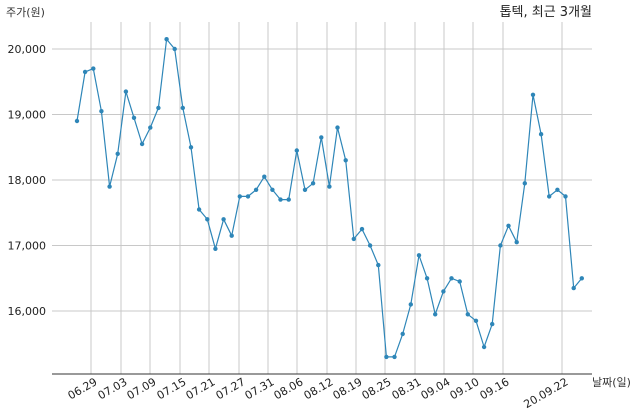 The height and width of the screenshot is (414, 640). I want to click on x-tick-label: 20.09.22, so click(546, 393).